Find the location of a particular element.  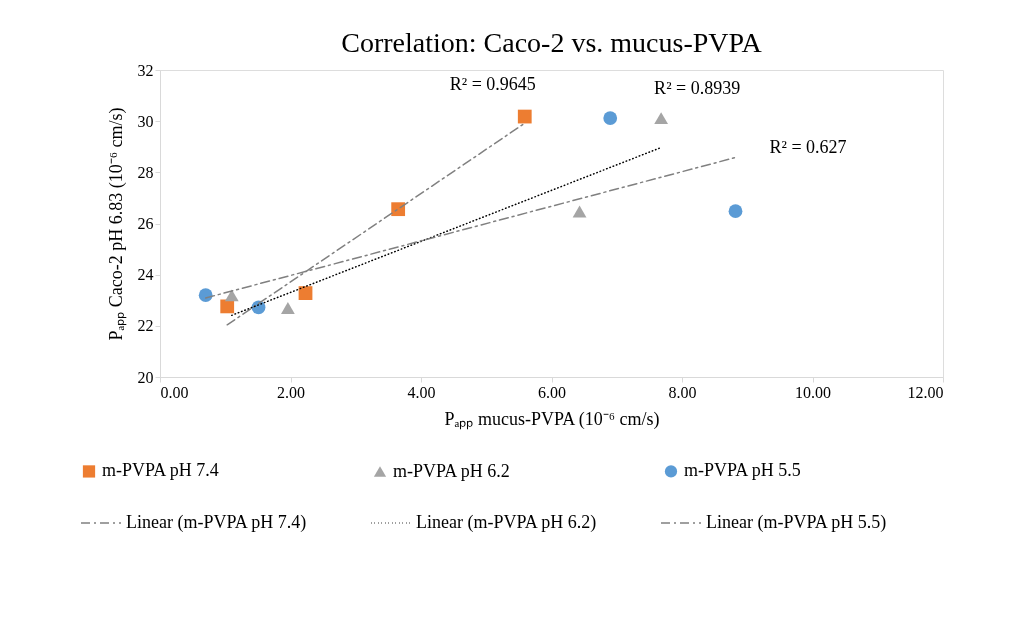

annotation: R² = 0.9645 is located at coordinates (492, 84).